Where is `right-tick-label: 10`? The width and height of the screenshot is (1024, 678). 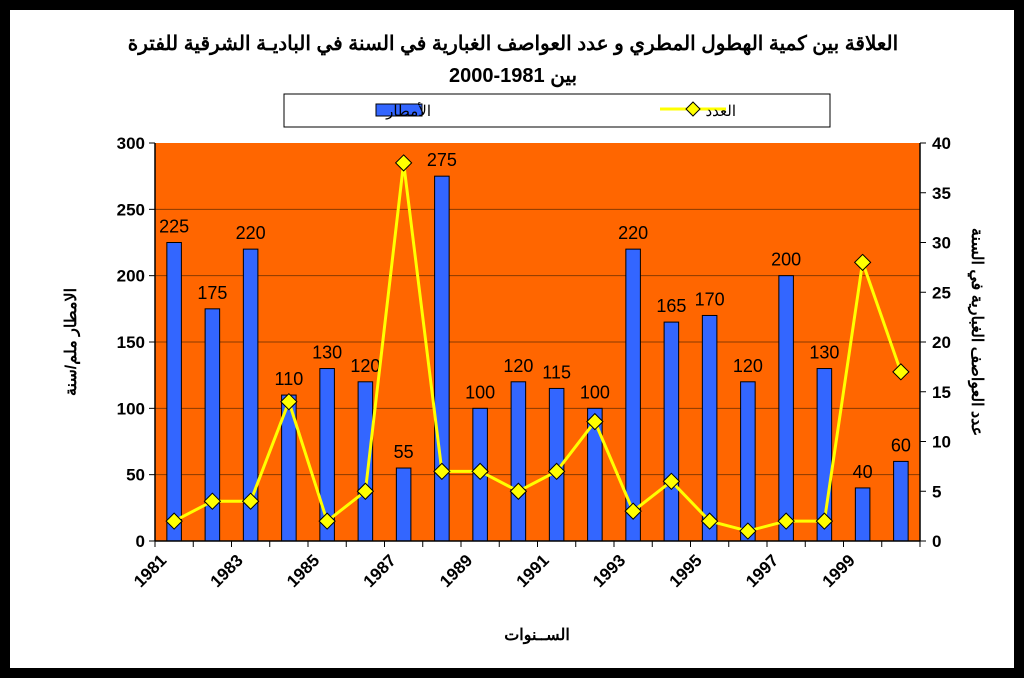
right-tick-label: 10 is located at coordinates (941, 442).